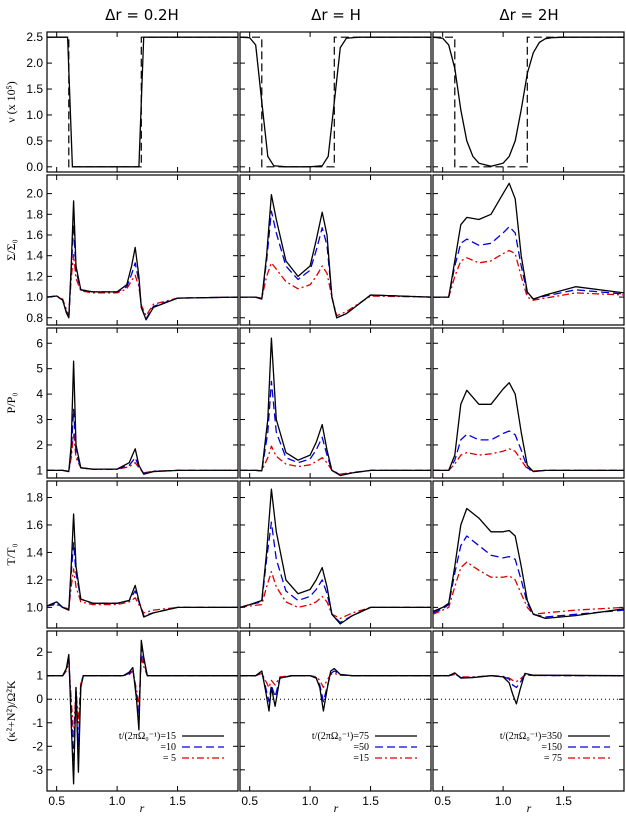  Describe the element at coordinates (11, 711) in the screenshot. I see `y-axis-label-kappa: (κ²+N²)/Ω²K` at that location.